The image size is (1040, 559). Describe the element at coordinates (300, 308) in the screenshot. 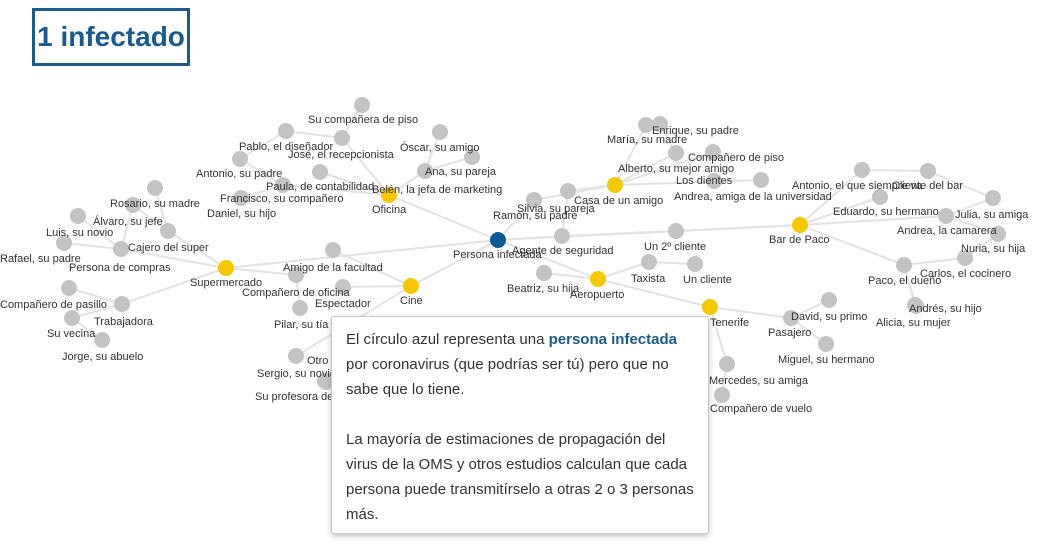

I see `node-pilar` at that location.